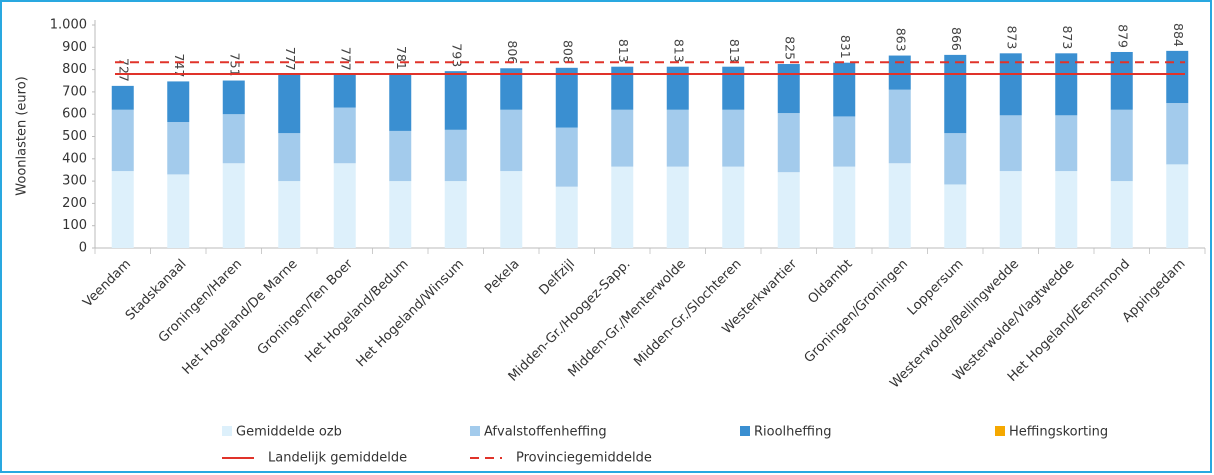 The width and height of the screenshot is (1214, 475). What do you see at coordinates (401, 58) in the screenshot?
I see `total-label: 781` at bounding box center [401, 58].